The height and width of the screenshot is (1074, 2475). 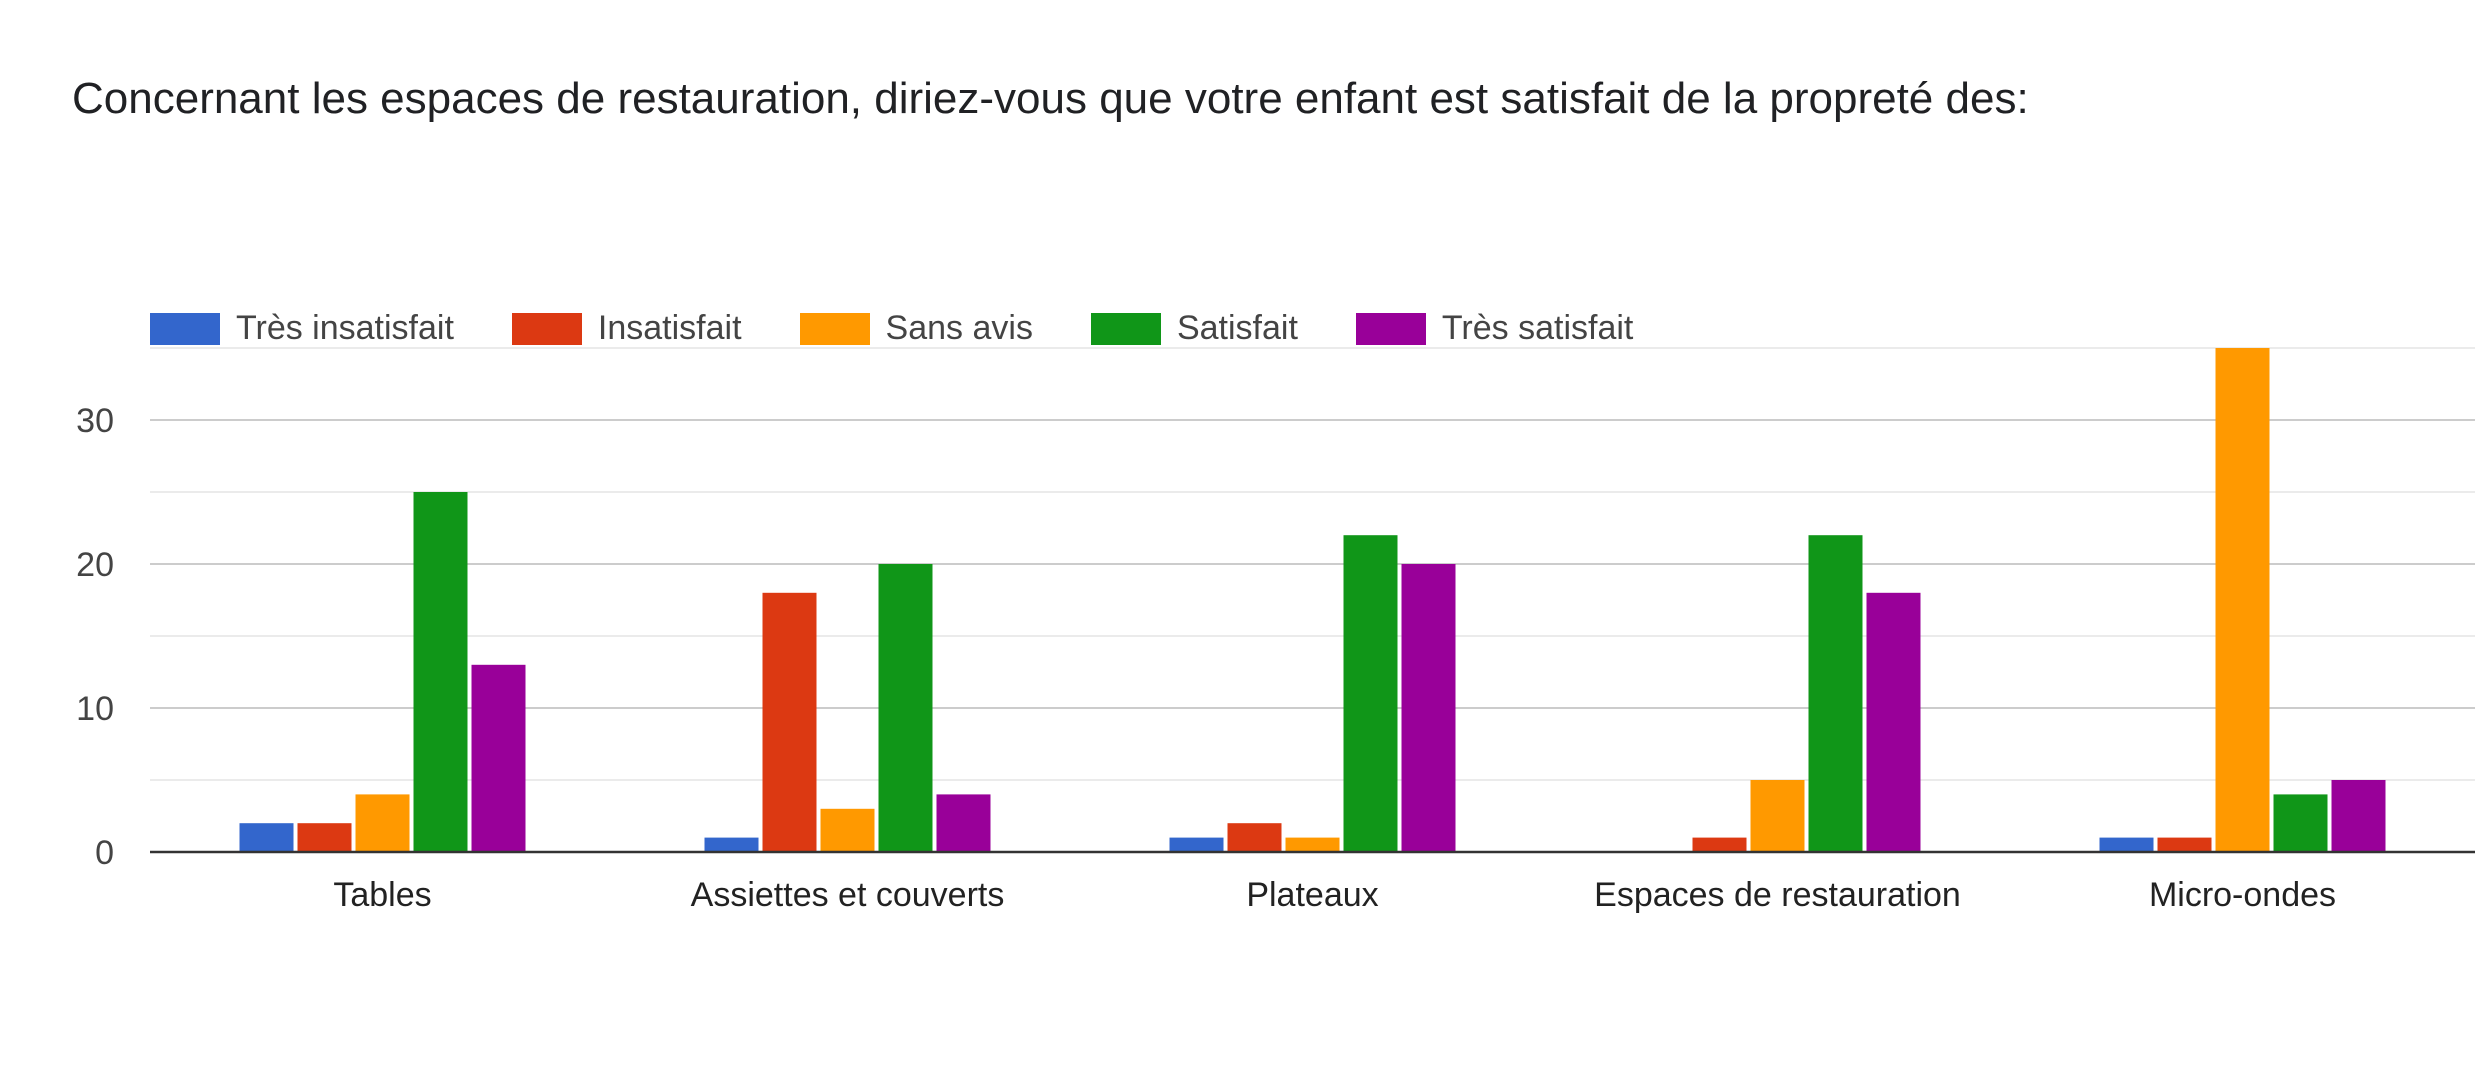 I want to click on legend-label: Satisfait, so click(x=1237, y=328).